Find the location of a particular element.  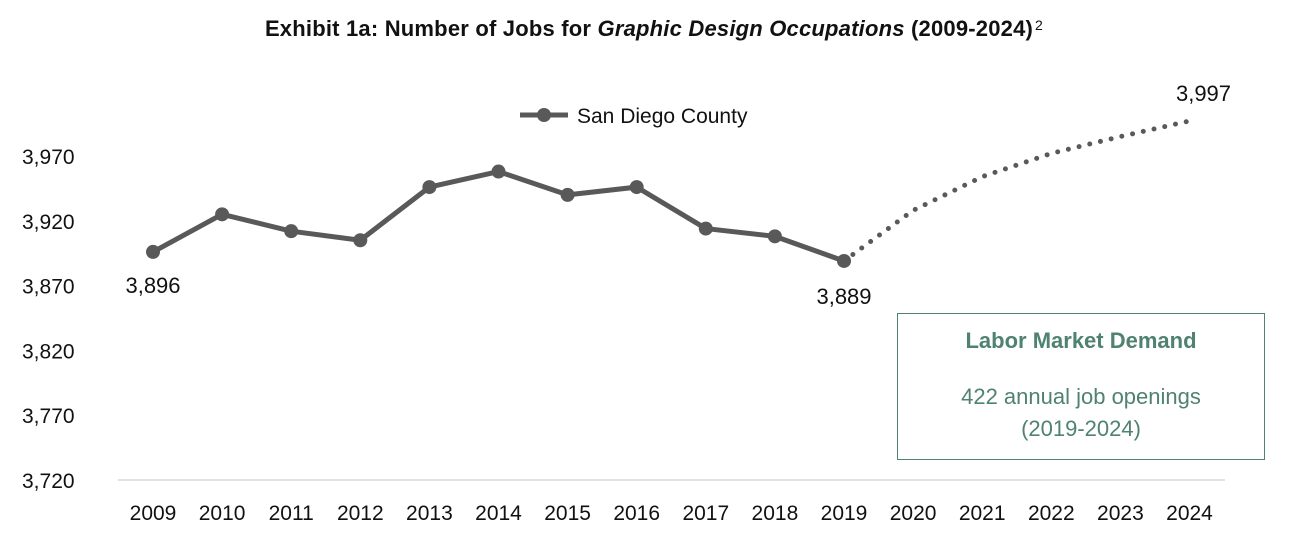

x-tick-label: 2016 is located at coordinates (636, 513).